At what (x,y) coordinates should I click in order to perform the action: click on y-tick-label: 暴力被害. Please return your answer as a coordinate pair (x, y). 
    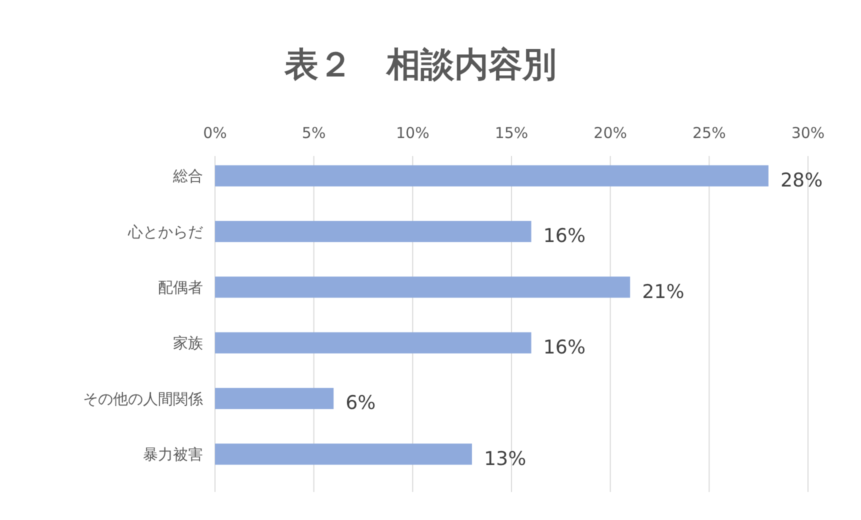
    Looking at the image, I should click on (173, 454).